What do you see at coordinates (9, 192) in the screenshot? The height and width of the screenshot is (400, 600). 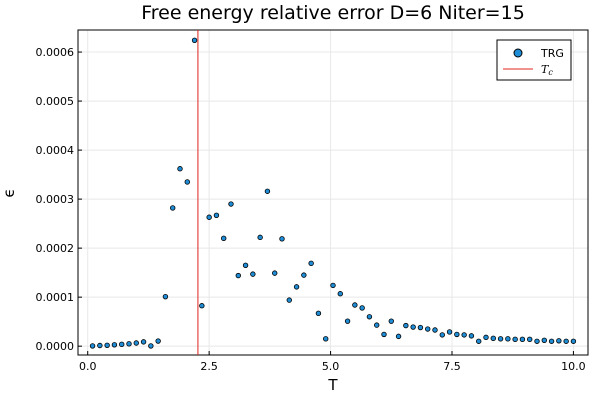 I see `y-axis-label: ϵ` at bounding box center [9, 192].